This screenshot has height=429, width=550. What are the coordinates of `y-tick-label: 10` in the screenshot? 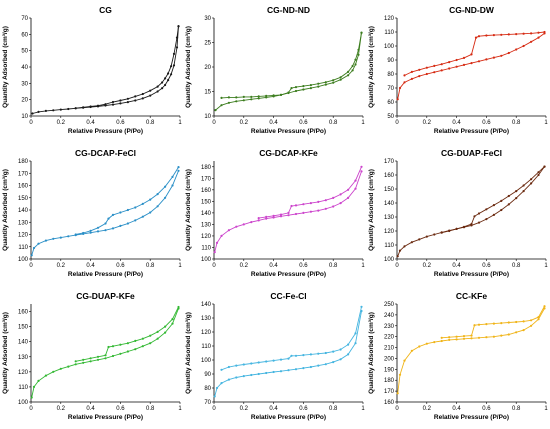 It's located at (207, 117).